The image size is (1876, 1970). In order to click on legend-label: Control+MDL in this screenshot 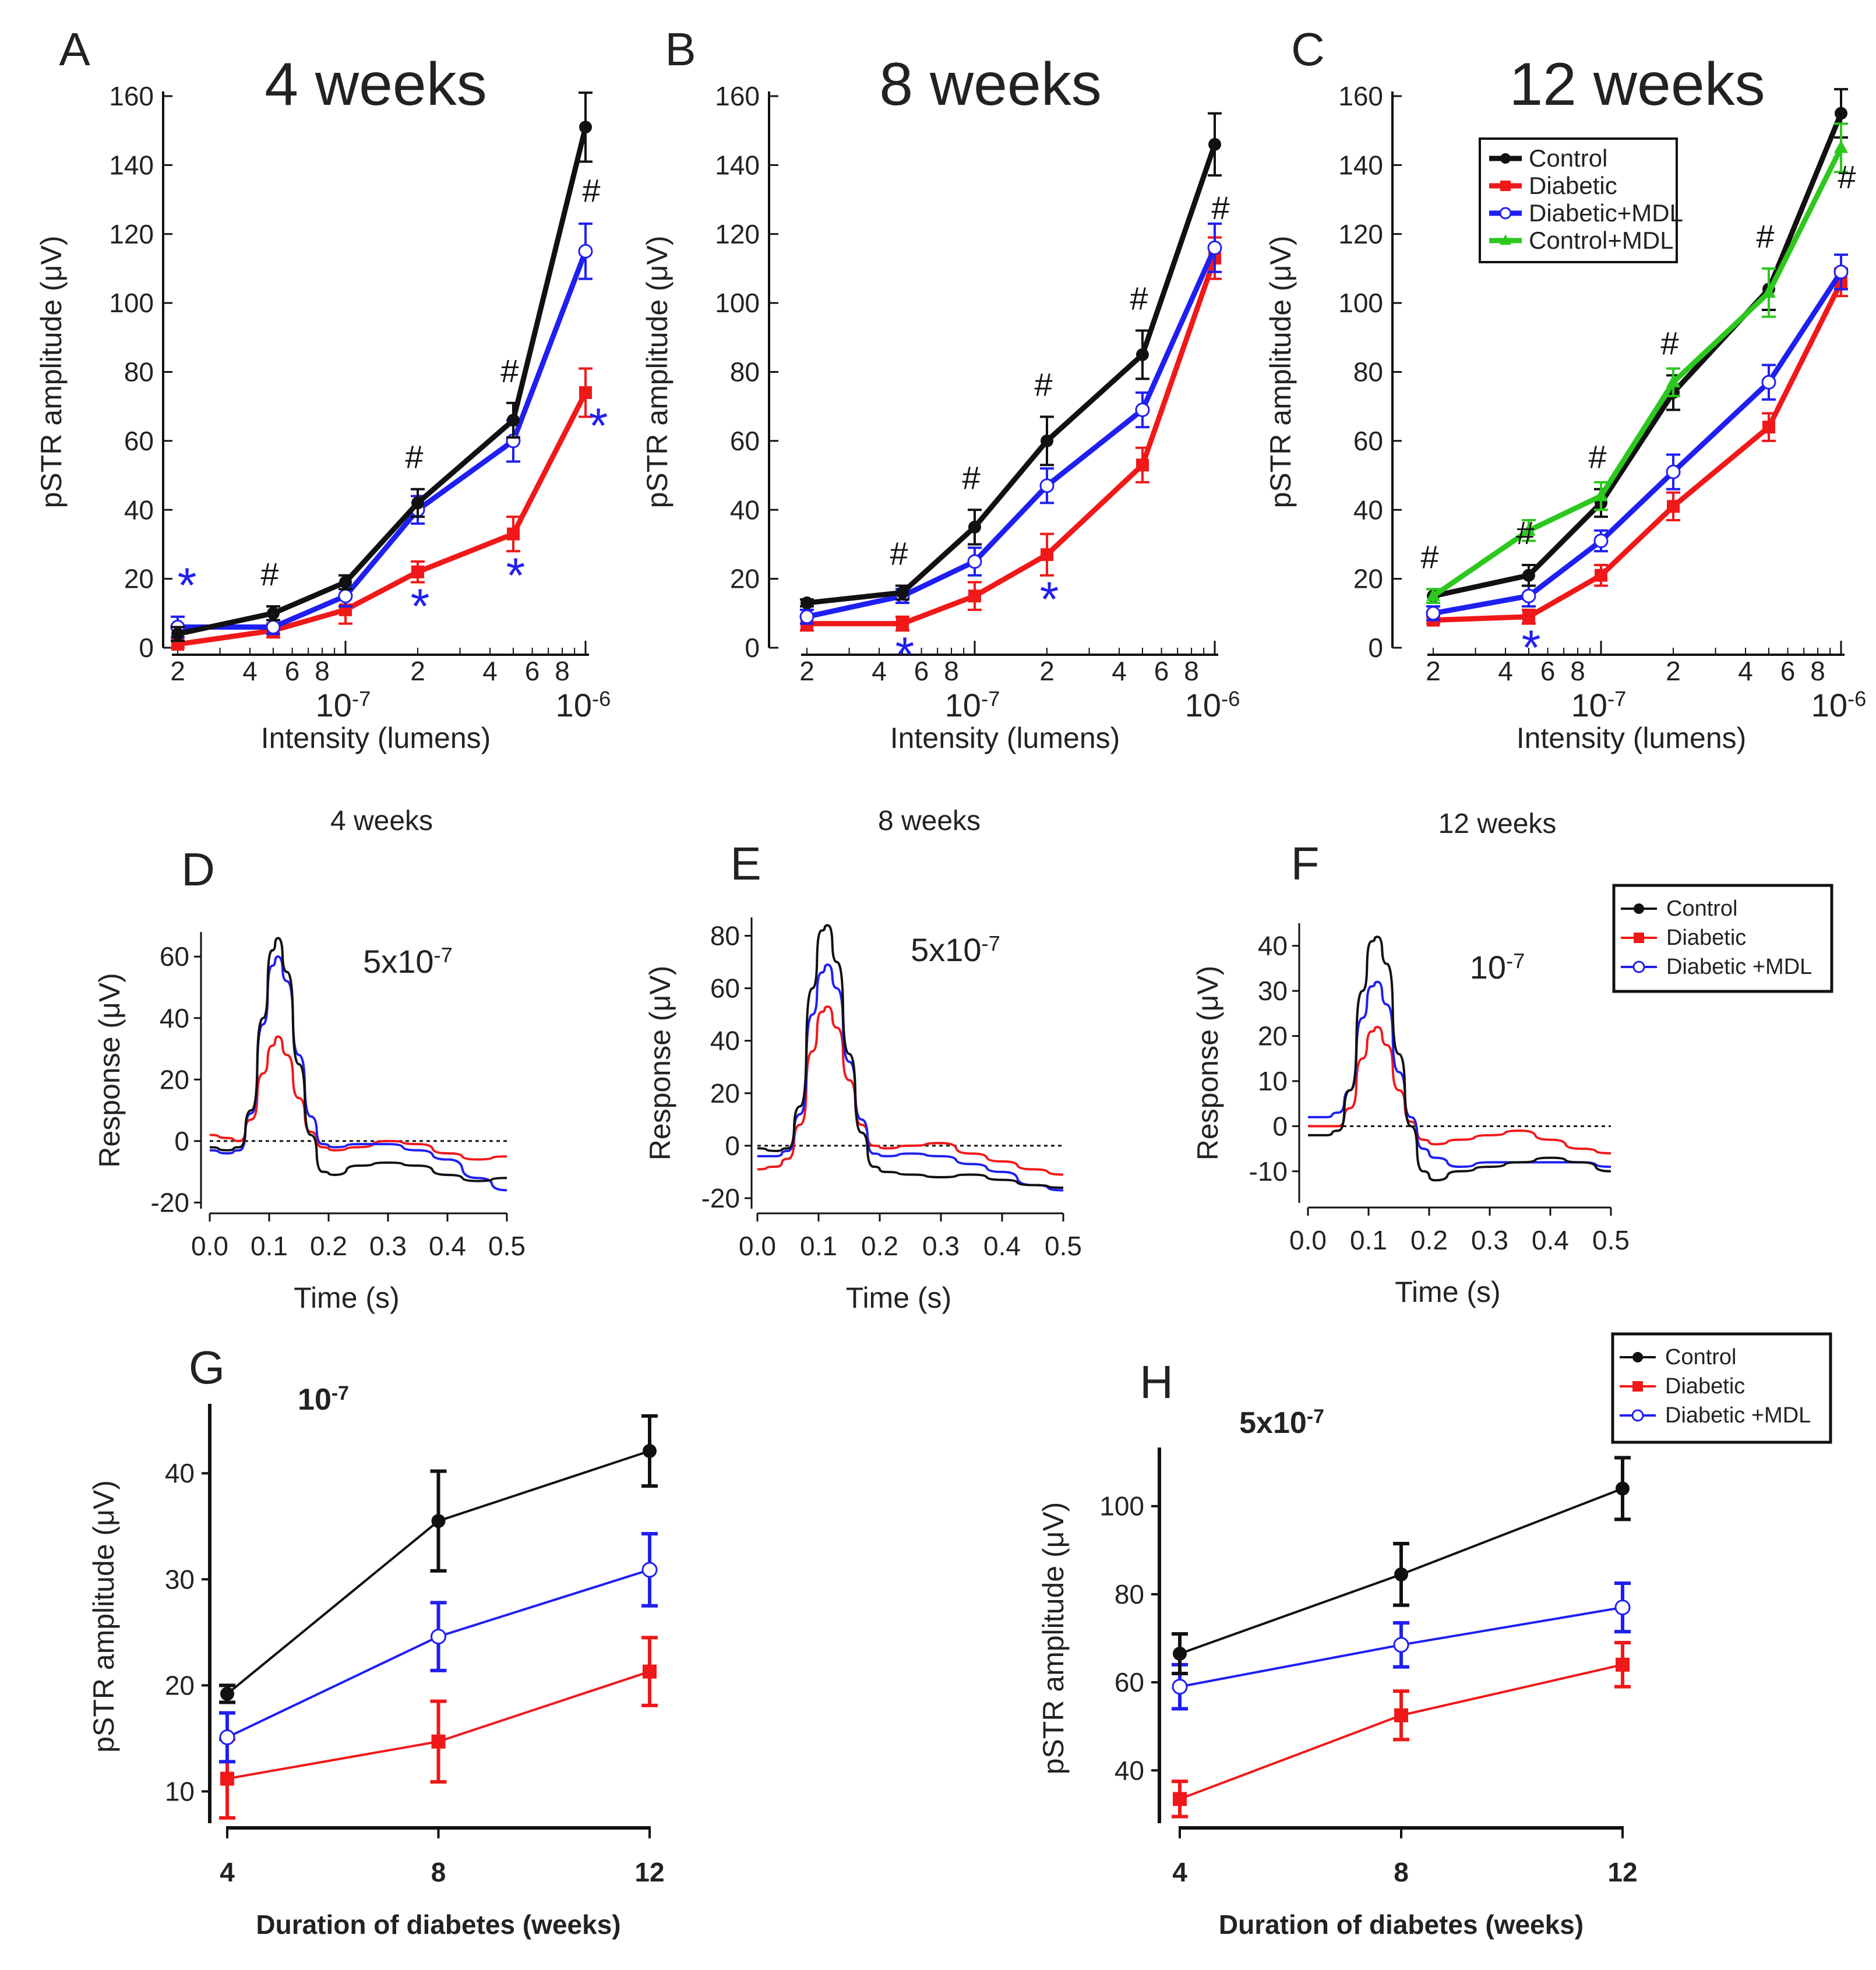, I will do `click(1601, 240)`.